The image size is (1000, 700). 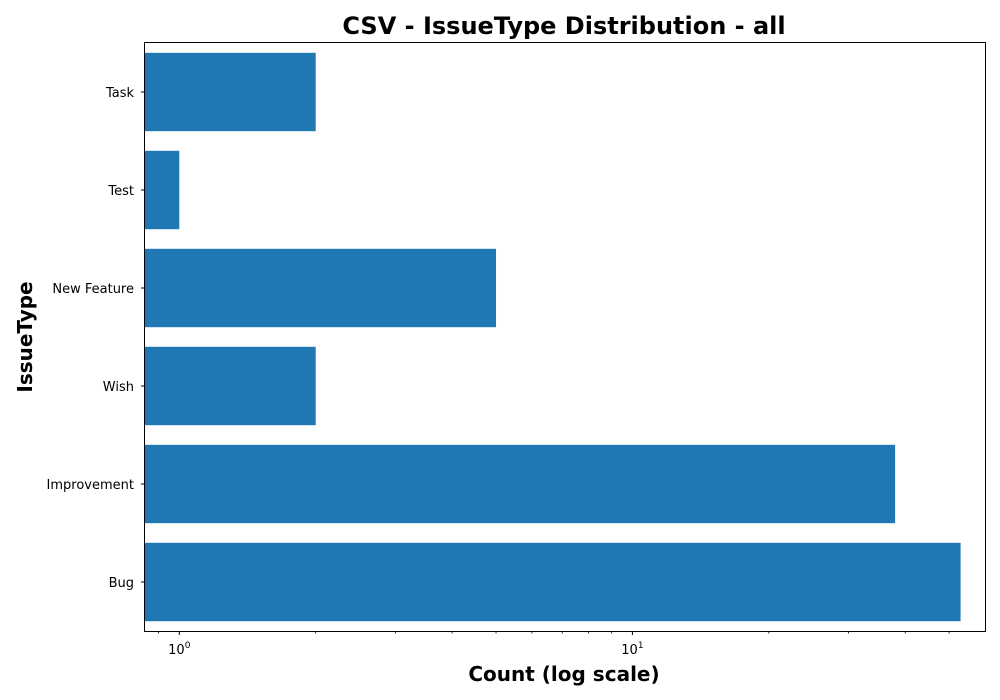 What do you see at coordinates (93, 289) in the screenshot?
I see `y-tick-label-new-feature: New Feature` at bounding box center [93, 289].